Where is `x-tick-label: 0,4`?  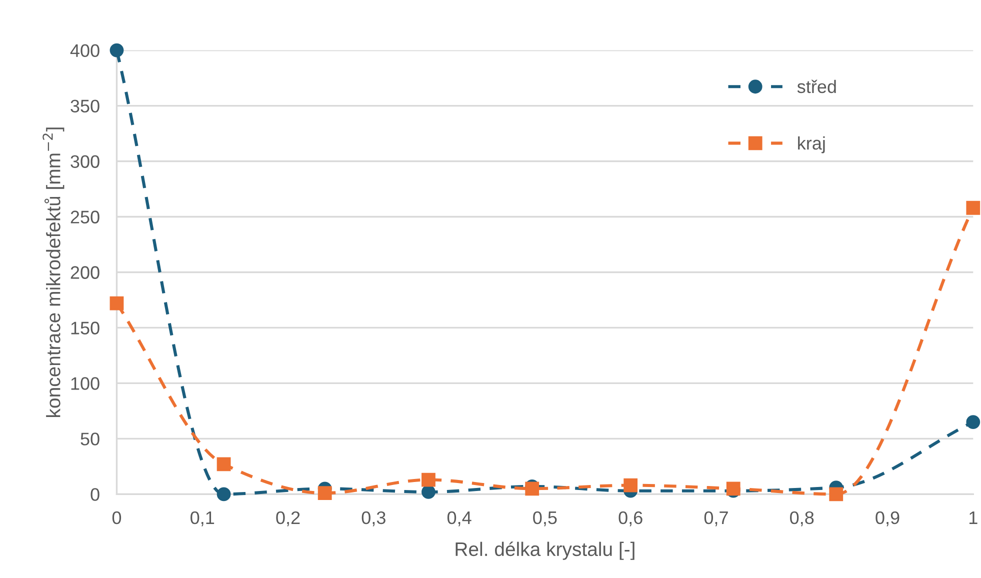
x-tick-label: 0,4 is located at coordinates (459, 518).